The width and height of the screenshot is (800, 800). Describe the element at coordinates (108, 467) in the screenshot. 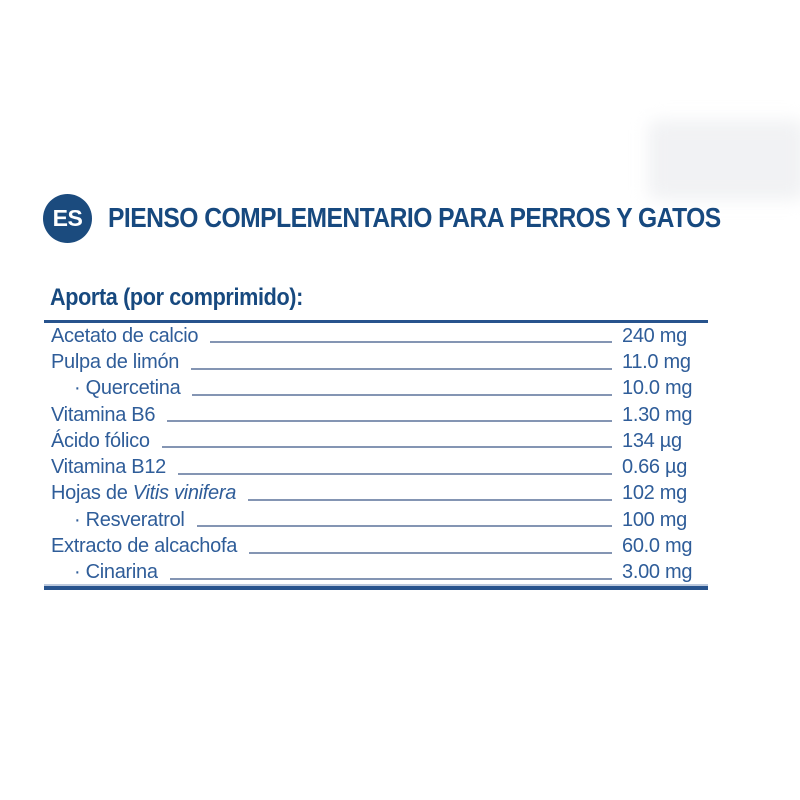

I see `ingredient-label-text: Vitamina B12` at that location.